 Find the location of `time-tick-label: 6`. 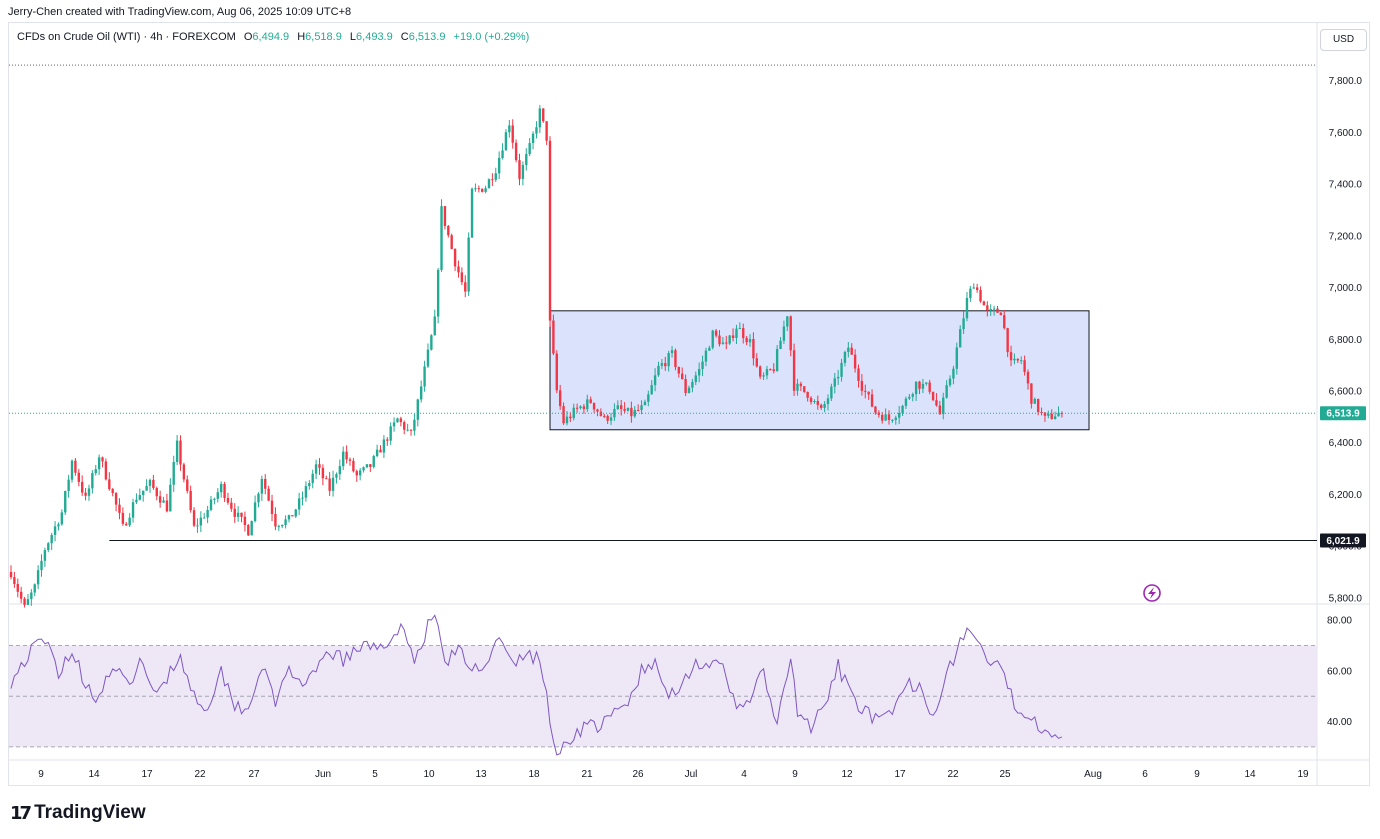

time-tick-label: 6 is located at coordinates (1145, 774).